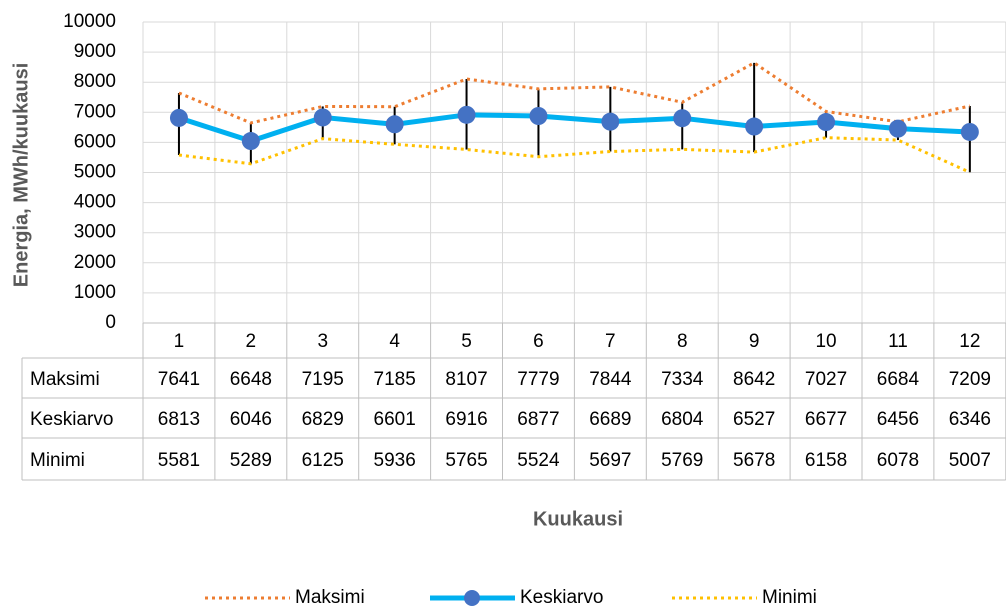 The height and width of the screenshot is (608, 1006). What do you see at coordinates (754, 419) in the screenshot?
I see `table-cell: 6527` at bounding box center [754, 419].